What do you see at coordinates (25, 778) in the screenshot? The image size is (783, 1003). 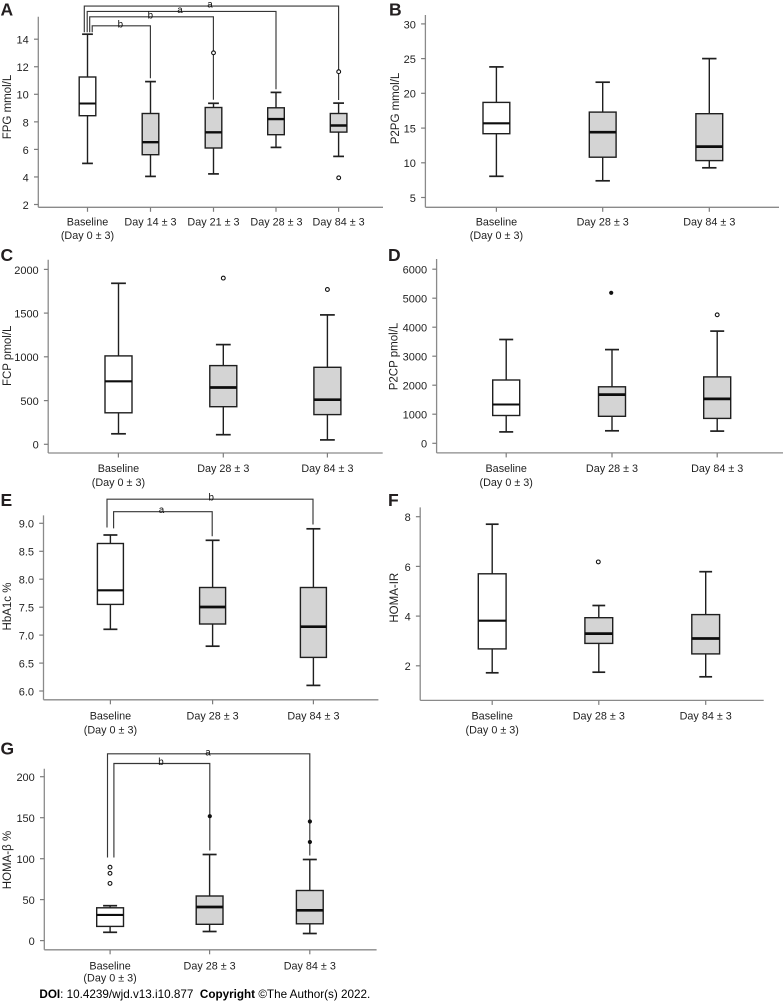 I see `svg-text: 200` at bounding box center [25, 778].